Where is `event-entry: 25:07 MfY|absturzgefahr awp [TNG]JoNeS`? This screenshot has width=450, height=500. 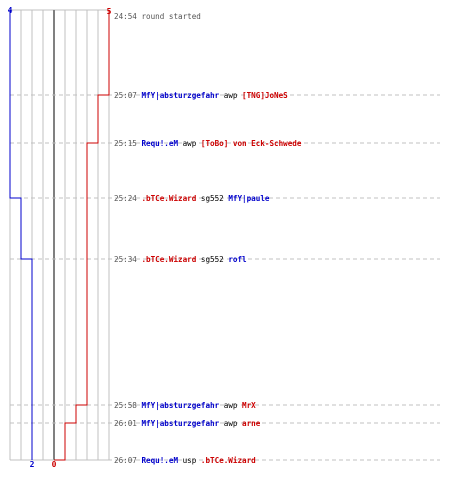
event-entry: 25:07 MfY|absturzgefahr awp [TNG]JoNeS is located at coordinates (201, 96).